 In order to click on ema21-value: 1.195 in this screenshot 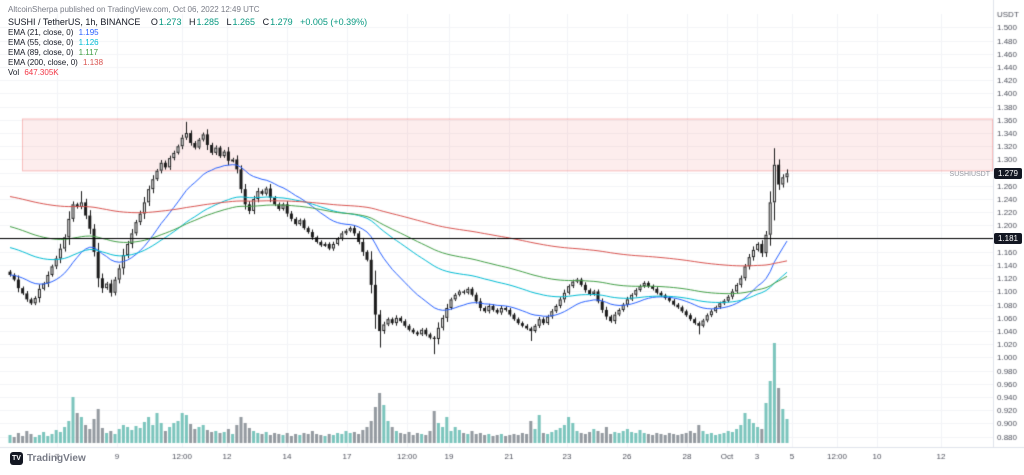, I will do `click(88, 32)`.